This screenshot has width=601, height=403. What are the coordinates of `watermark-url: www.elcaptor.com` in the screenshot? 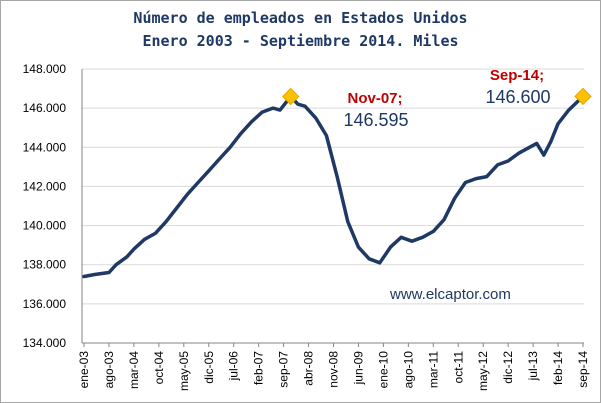 It's located at (450, 294).